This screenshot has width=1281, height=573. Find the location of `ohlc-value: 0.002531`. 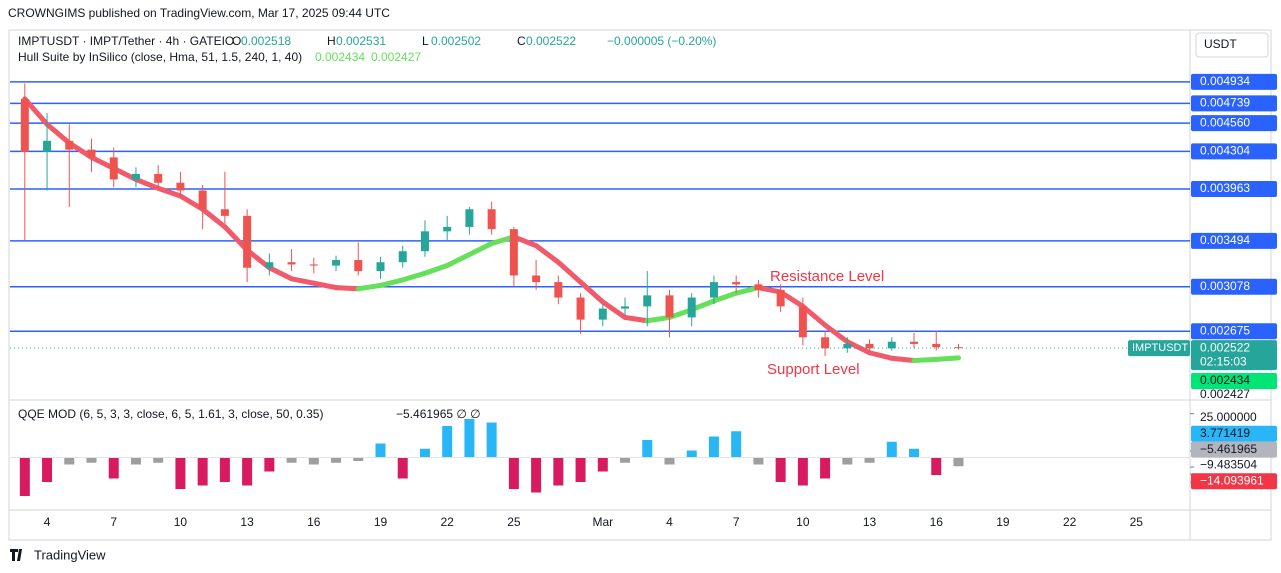

ohlc-value: 0.002531 is located at coordinates (361, 41).